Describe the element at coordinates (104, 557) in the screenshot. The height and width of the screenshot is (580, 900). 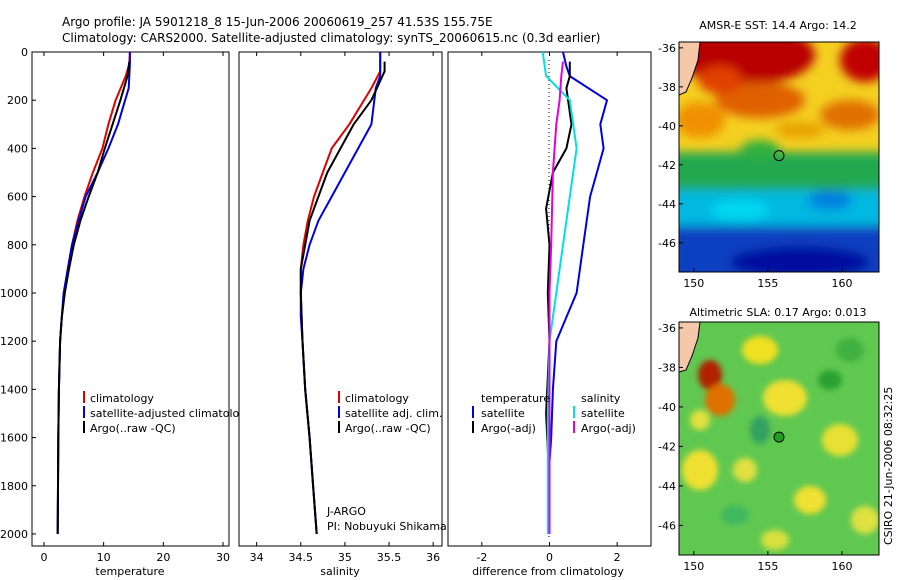
I see `x-tick-label: 10` at that location.